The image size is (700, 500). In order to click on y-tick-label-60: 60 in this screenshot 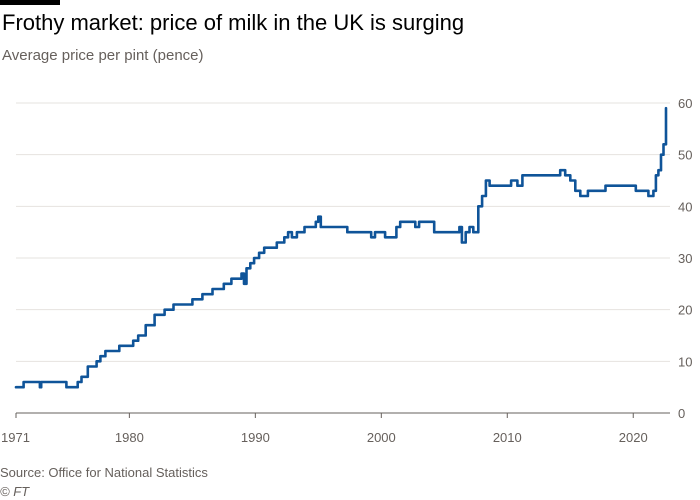, I will do `click(685, 103)`.